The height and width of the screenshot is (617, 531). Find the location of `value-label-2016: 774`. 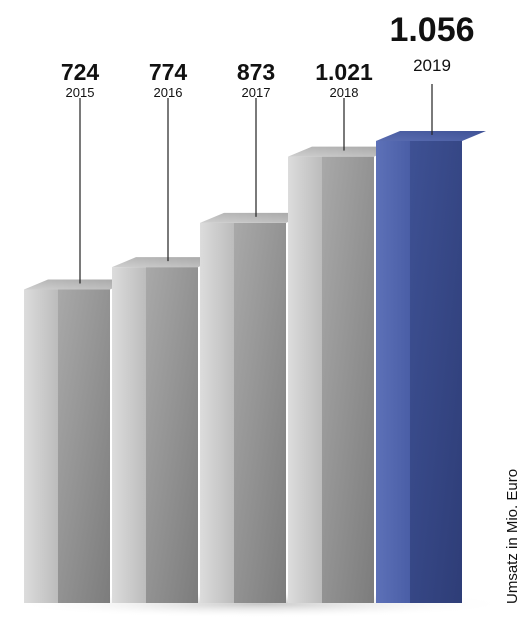

value-label-2016: 774 is located at coordinates (168, 72).